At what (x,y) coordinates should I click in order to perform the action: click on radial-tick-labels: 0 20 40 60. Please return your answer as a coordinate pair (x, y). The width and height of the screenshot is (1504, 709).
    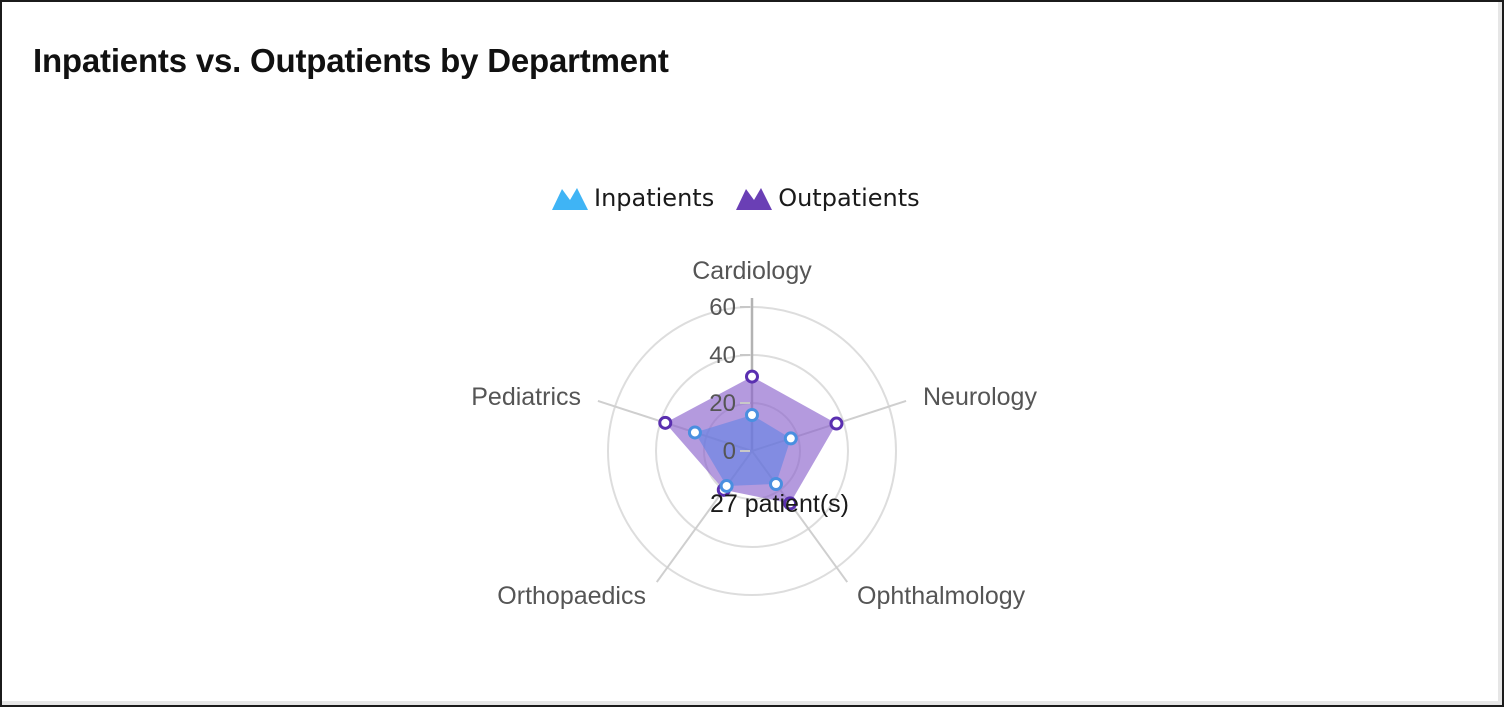
    Looking at the image, I should click on (729, 379).